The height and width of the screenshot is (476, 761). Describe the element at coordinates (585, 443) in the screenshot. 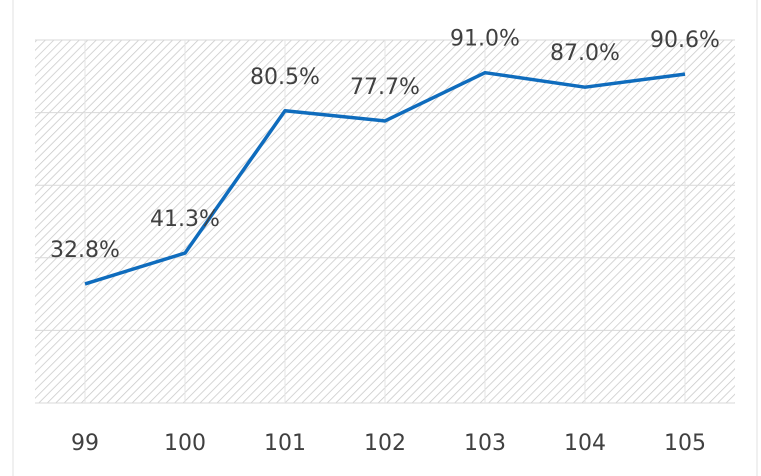

I see `x-tick-label: 104` at that location.